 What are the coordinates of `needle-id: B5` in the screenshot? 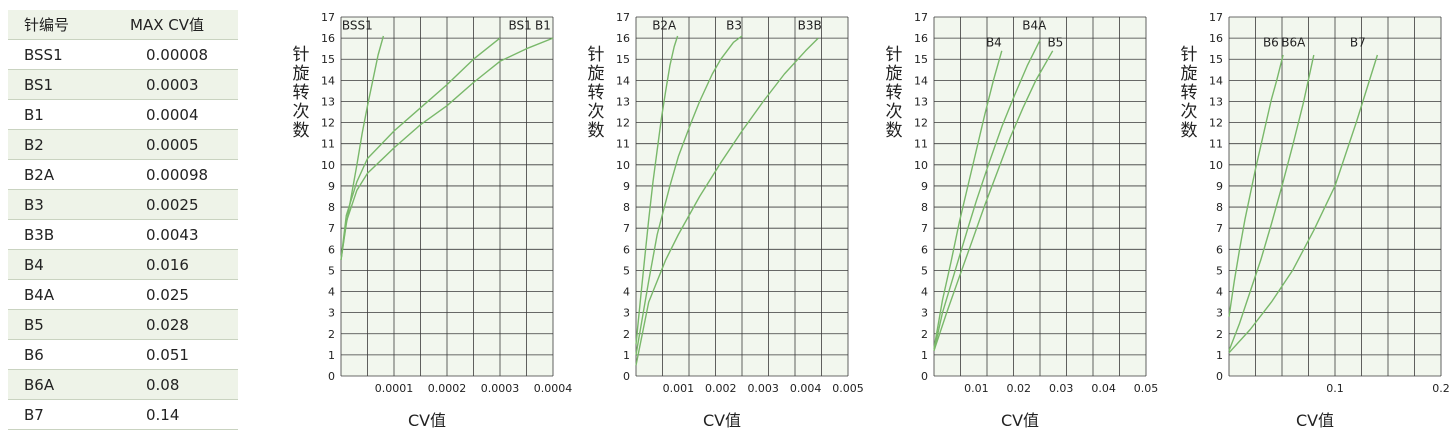 It's located at (66, 324).